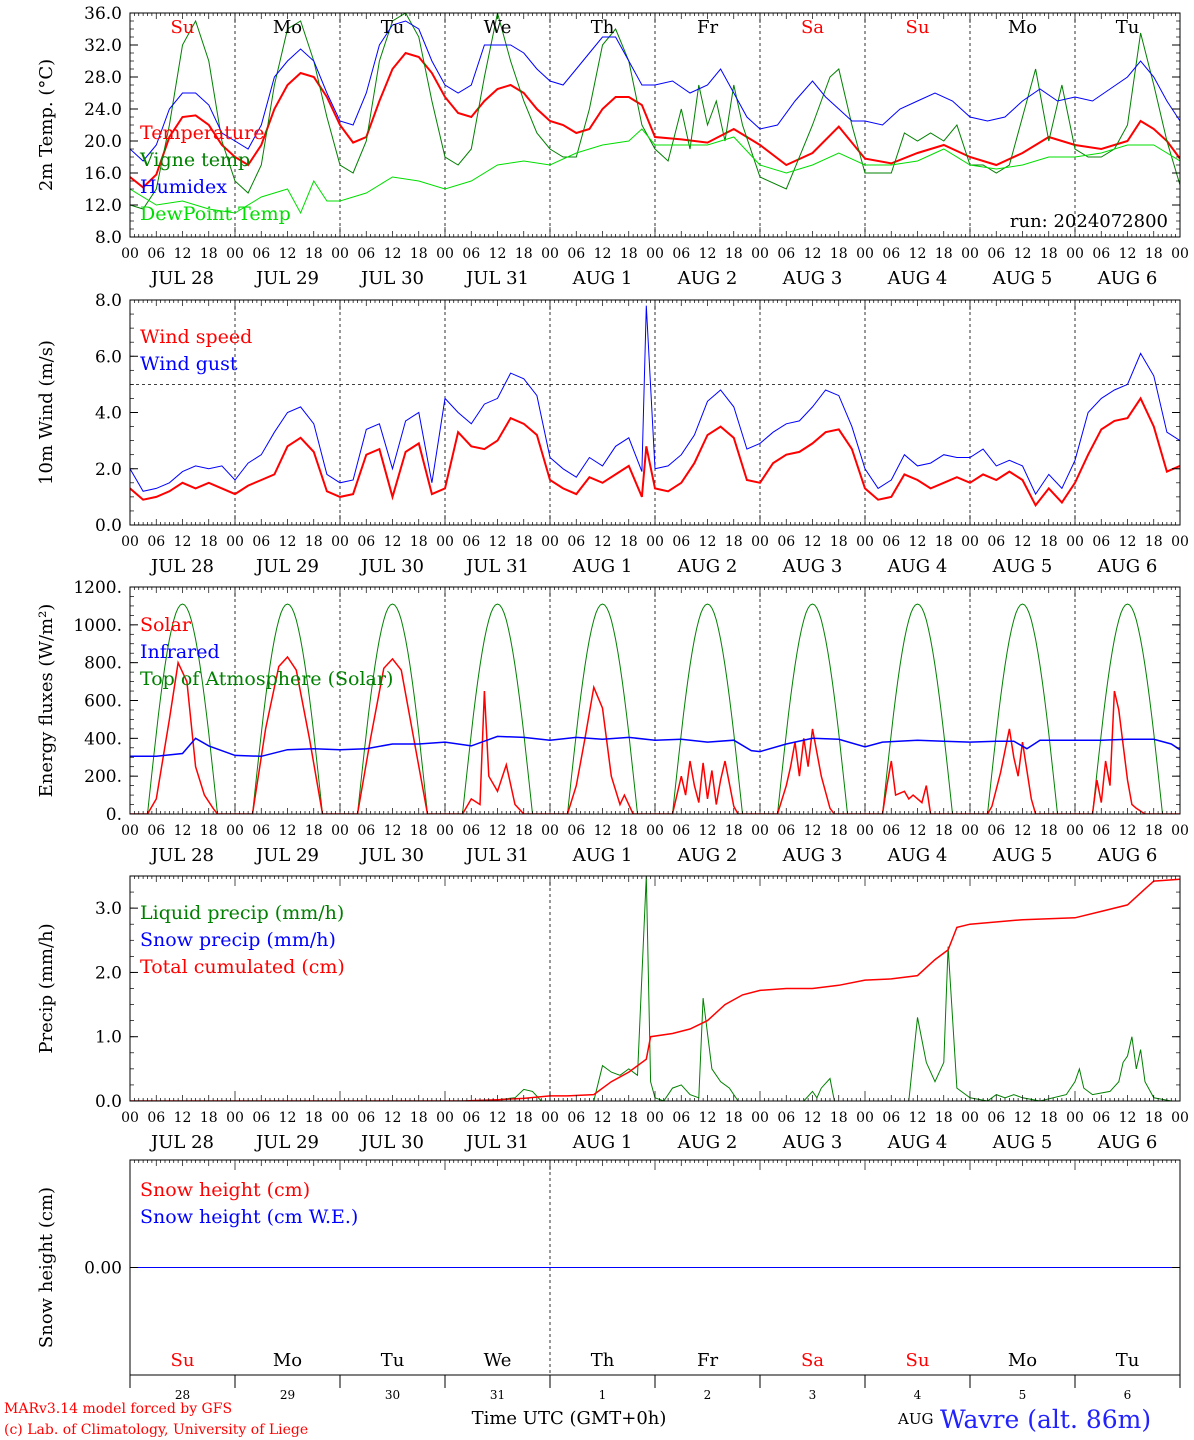 The height and width of the screenshot is (1440, 1194). Describe the element at coordinates (1022, 1142) in the screenshot. I see `x-date-label: AUG 5` at that location.